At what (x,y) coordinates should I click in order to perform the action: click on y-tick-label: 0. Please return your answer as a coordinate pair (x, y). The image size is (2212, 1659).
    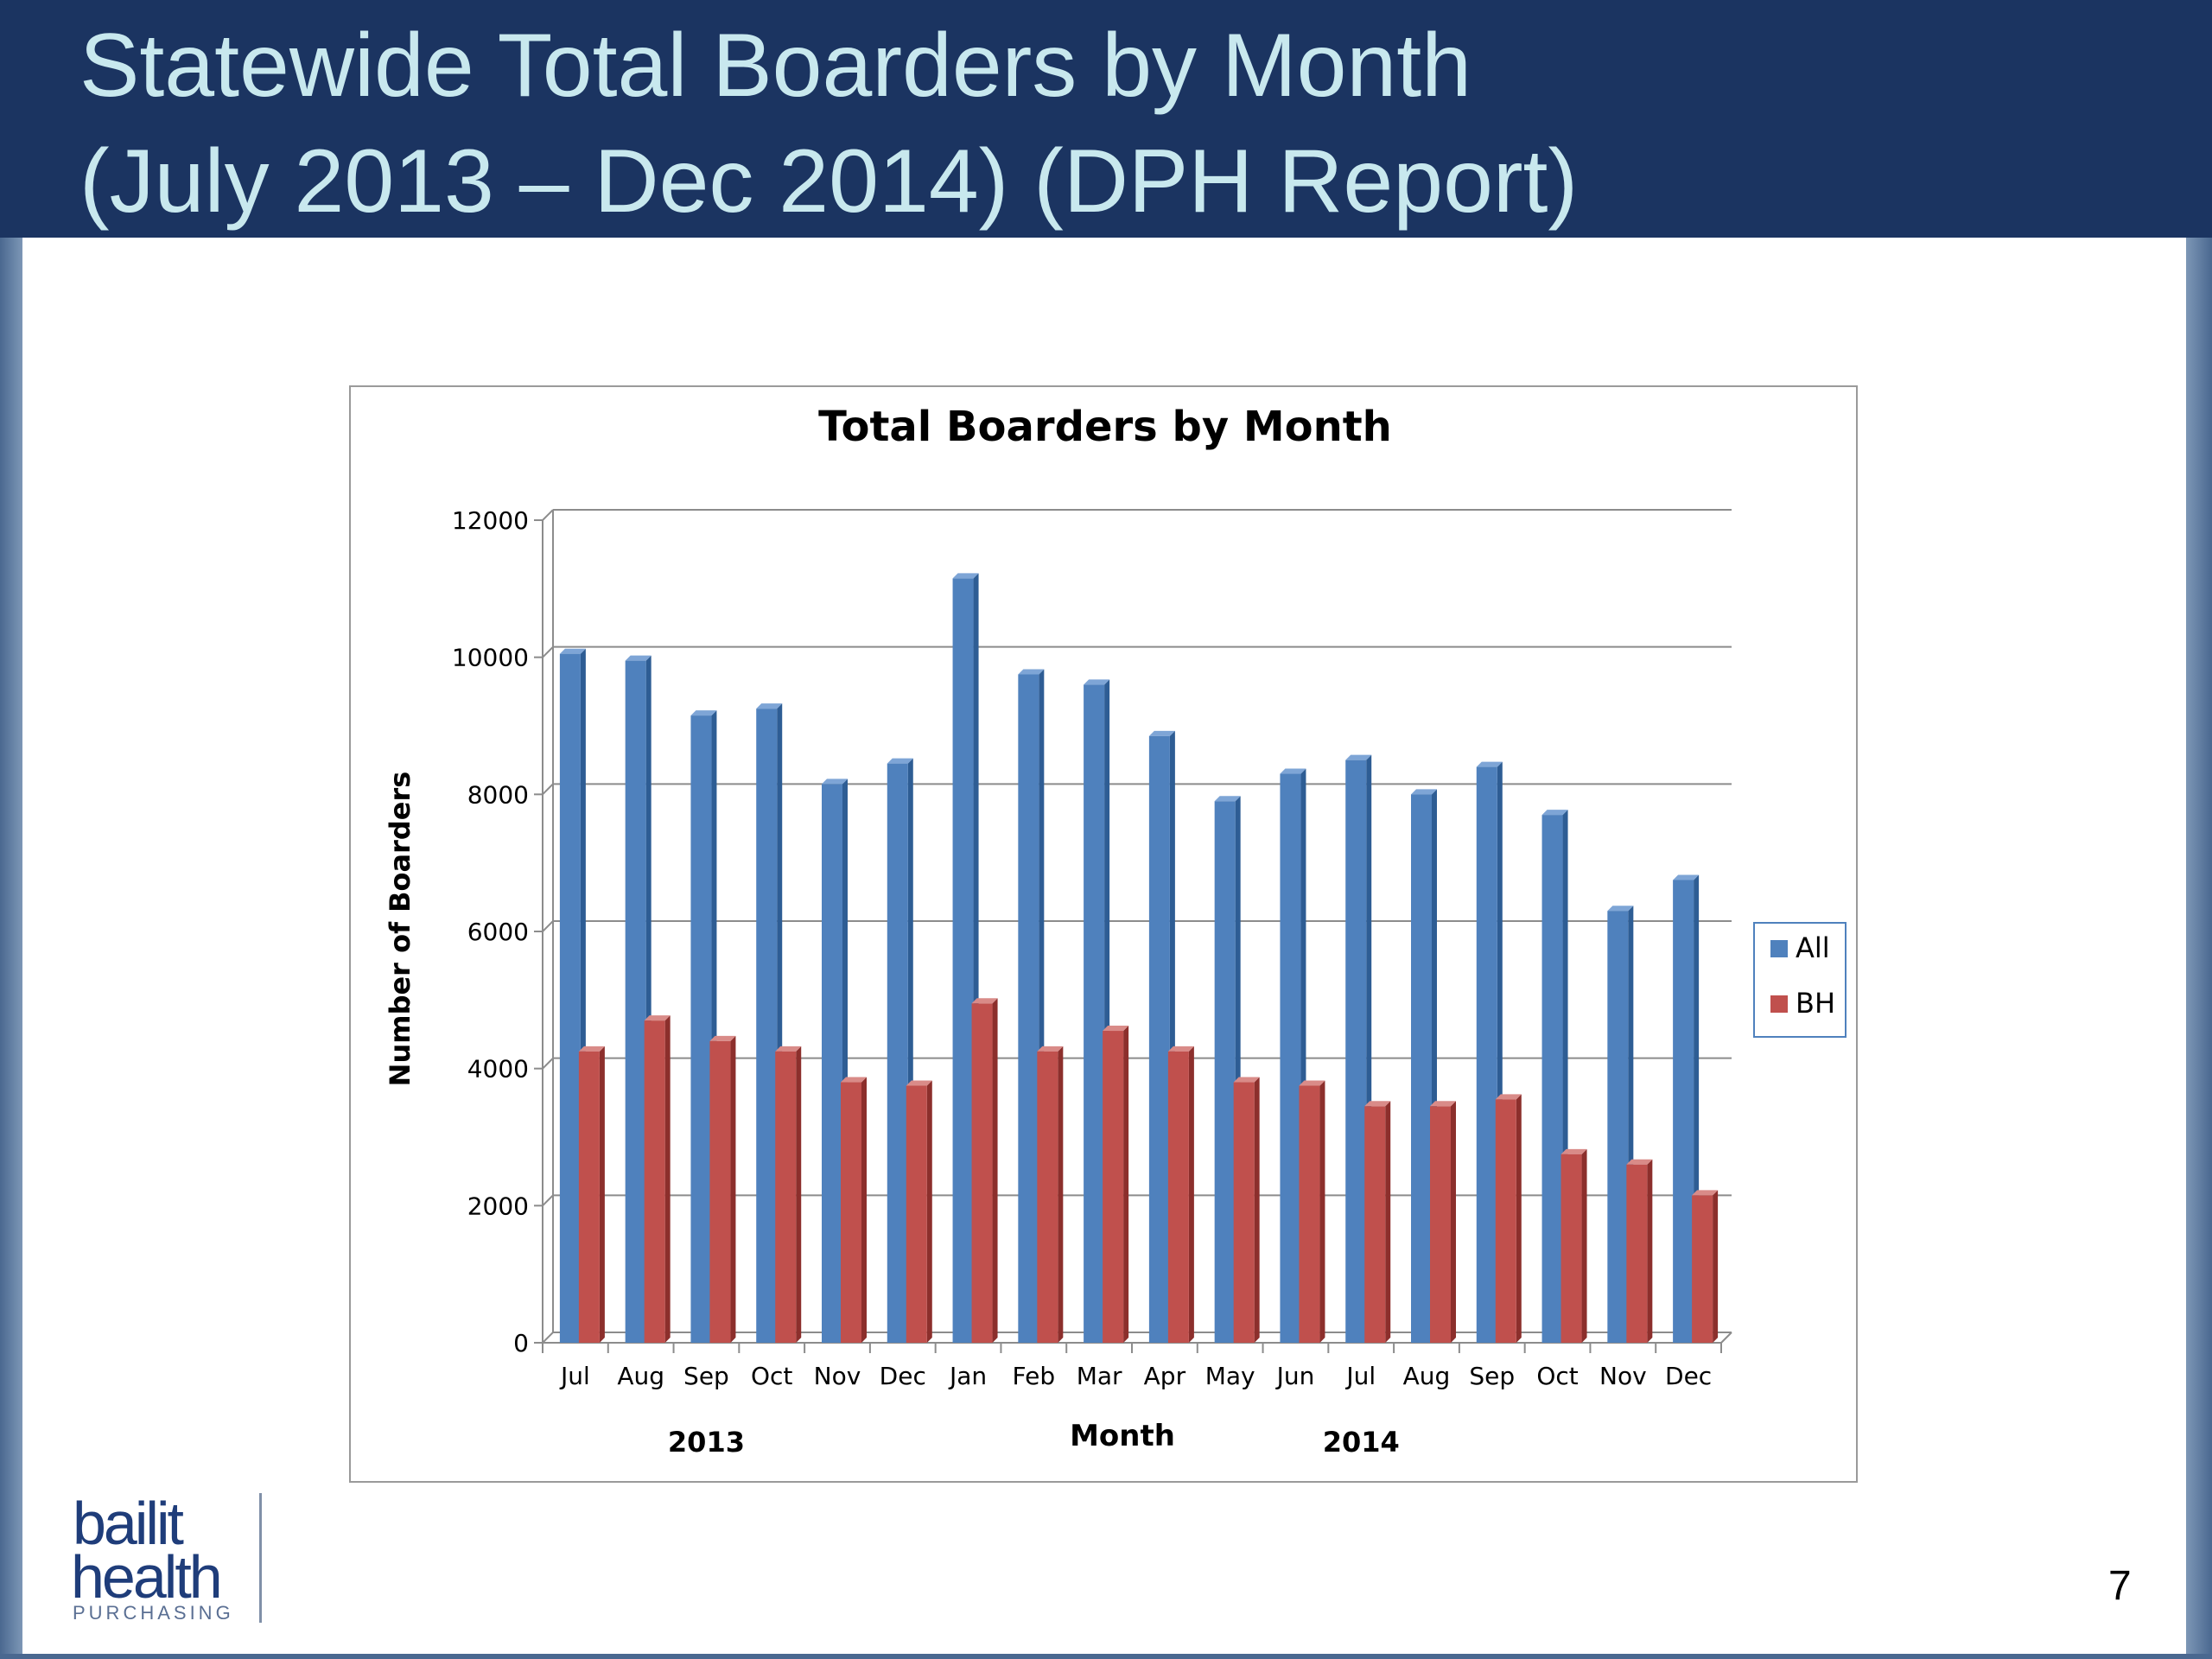
    Looking at the image, I should click on (521, 1343).